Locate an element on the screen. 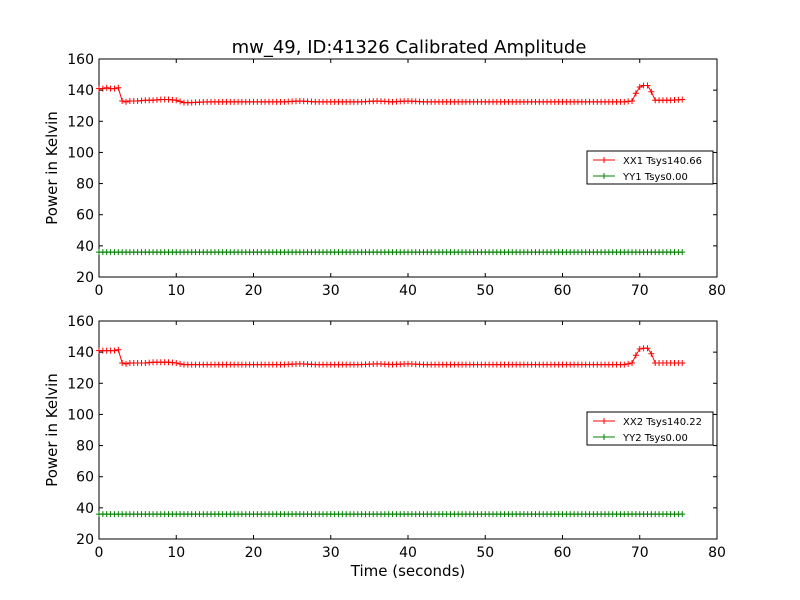  chart-title: mw_49, ID:41326 Calibrated Amplitude is located at coordinates (409, 47).